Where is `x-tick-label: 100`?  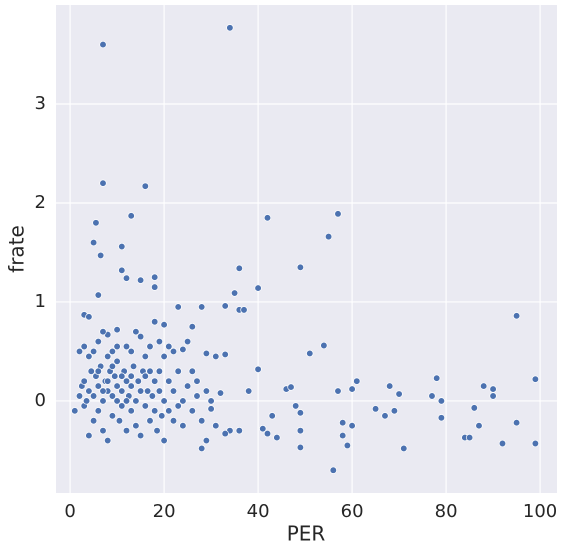 x-tick-label: 100 is located at coordinates (540, 511).